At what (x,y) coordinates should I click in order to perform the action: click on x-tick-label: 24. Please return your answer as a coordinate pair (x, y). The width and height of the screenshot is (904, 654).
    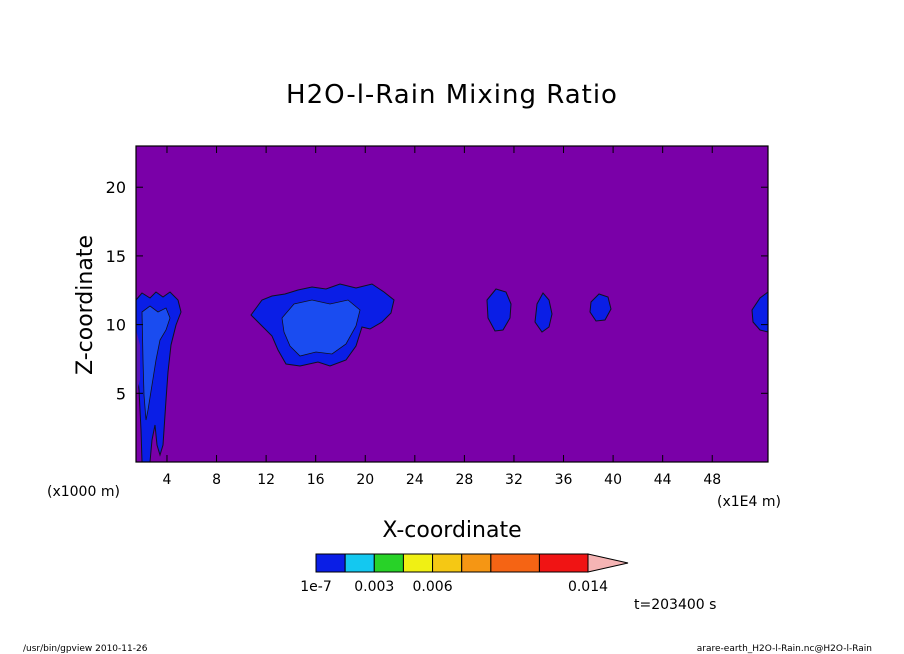
    Looking at the image, I should click on (415, 480).